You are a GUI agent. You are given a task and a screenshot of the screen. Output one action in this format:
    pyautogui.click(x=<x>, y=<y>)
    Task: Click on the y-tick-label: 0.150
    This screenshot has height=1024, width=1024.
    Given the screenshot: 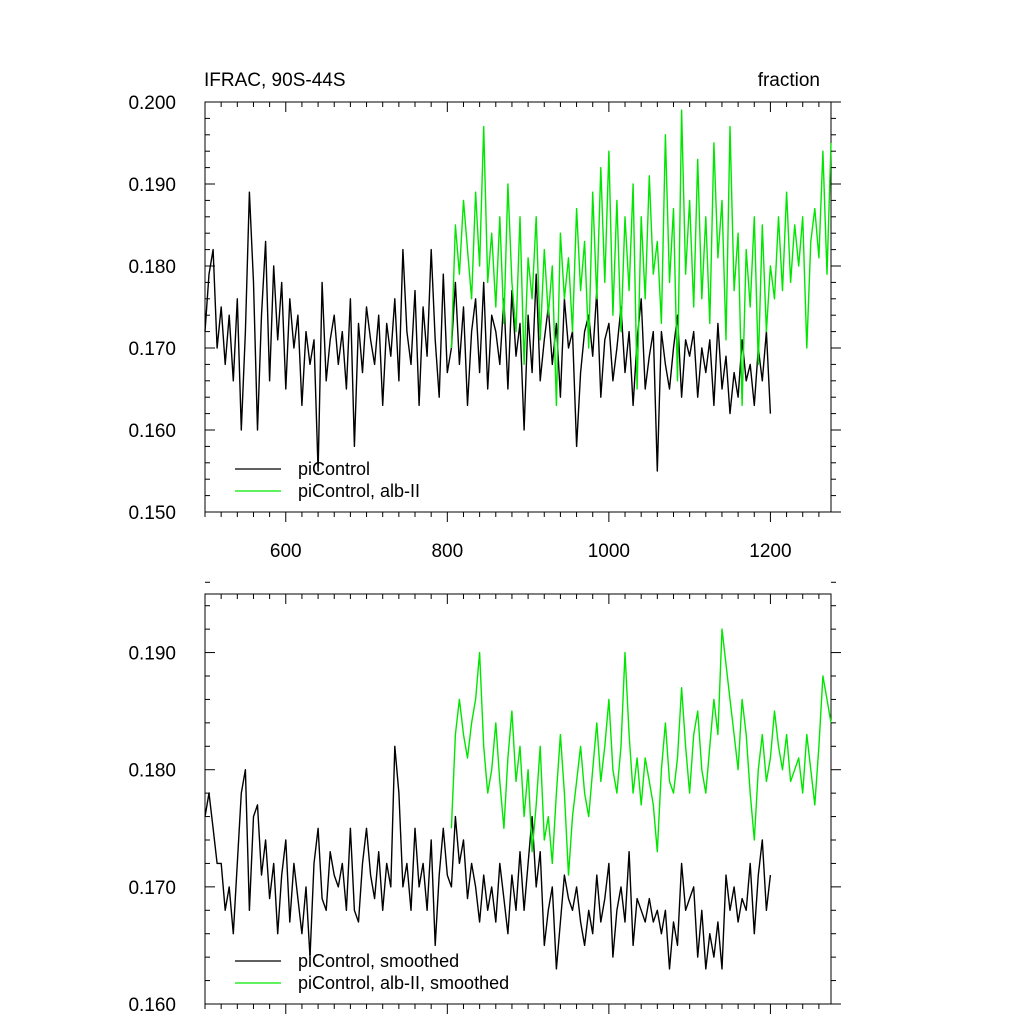 What is the action you would take?
    pyautogui.click(x=152, y=513)
    